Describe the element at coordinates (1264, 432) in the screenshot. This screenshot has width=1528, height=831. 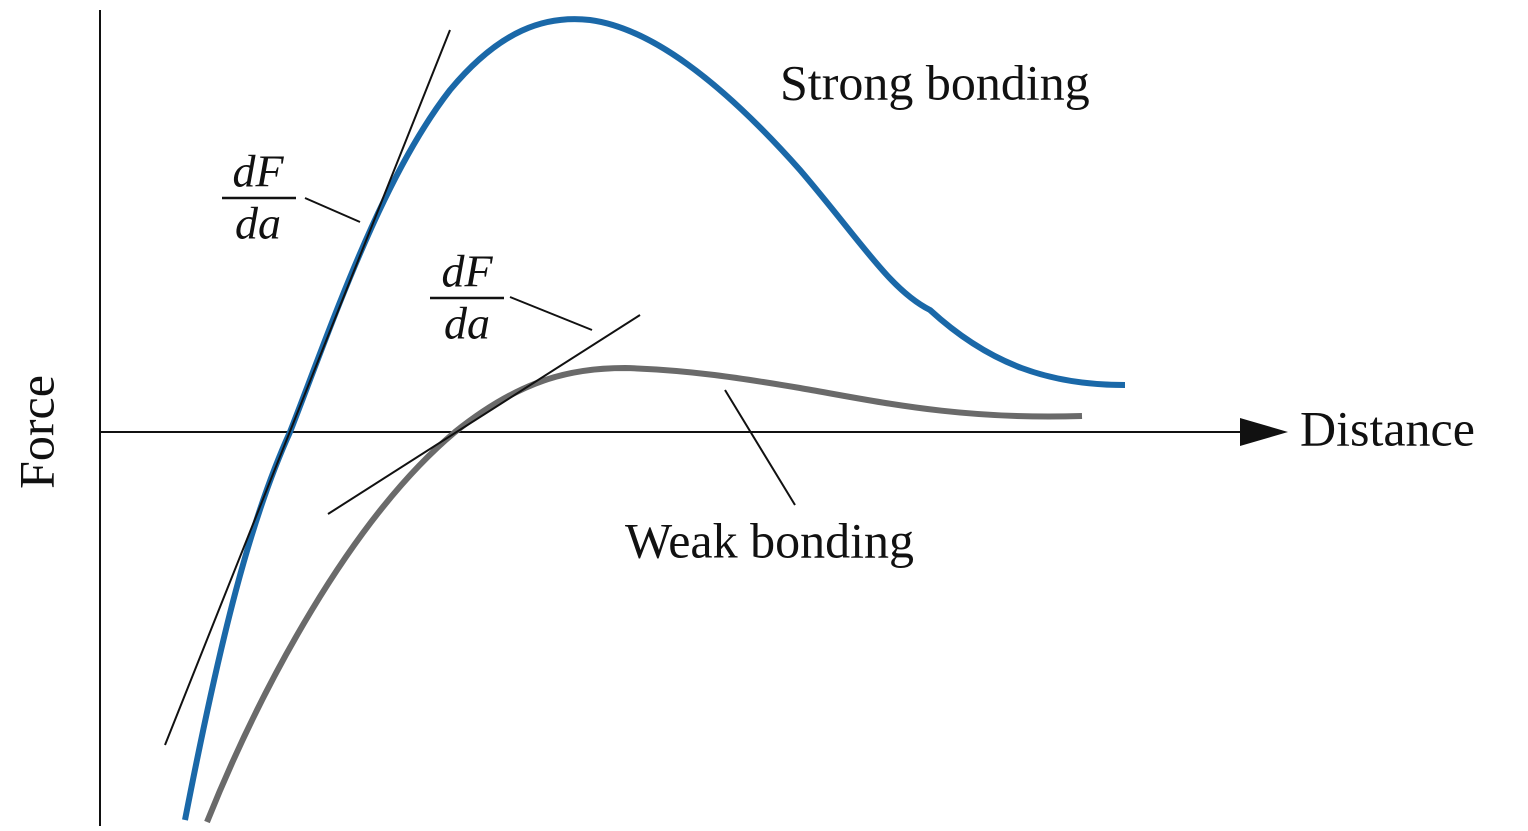
I see `x-axis-arrow` at that location.